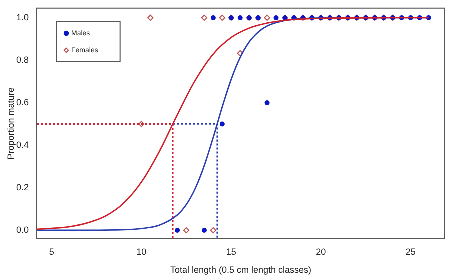 This screenshot has height=278, width=450. What do you see at coordinates (22, 187) in the screenshot?
I see `y-tick-label: 0.2` at bounding box center [22, 187].